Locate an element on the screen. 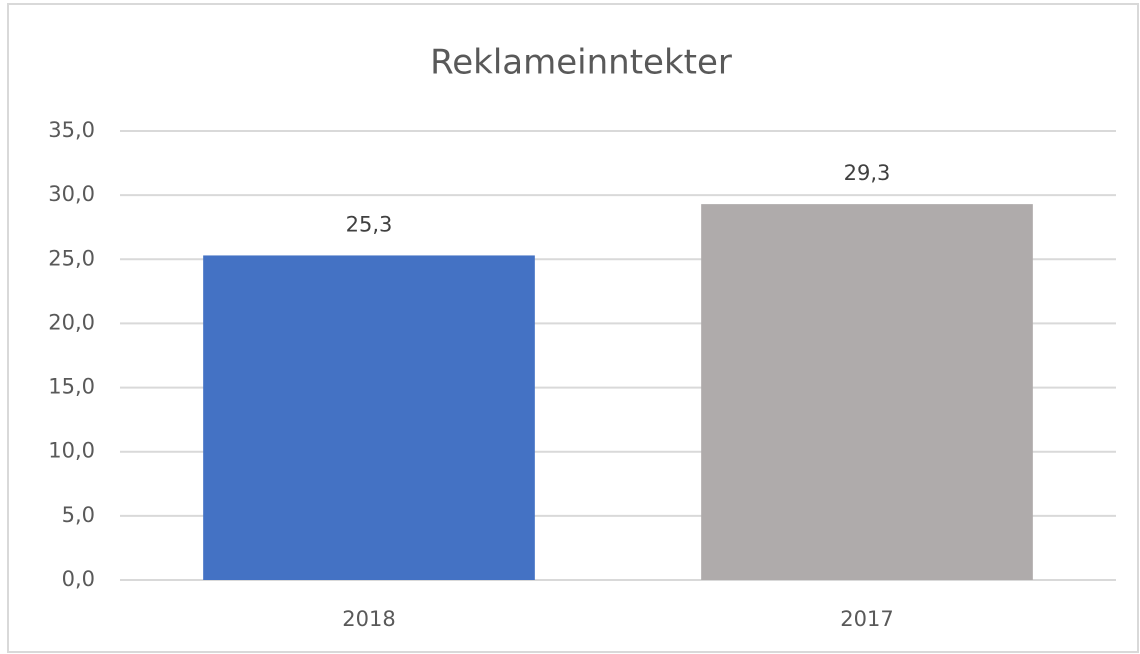 The height and width of the screenshot is (654, 1140). x-tick-label: 2017 is located at coordinates (866, 619).